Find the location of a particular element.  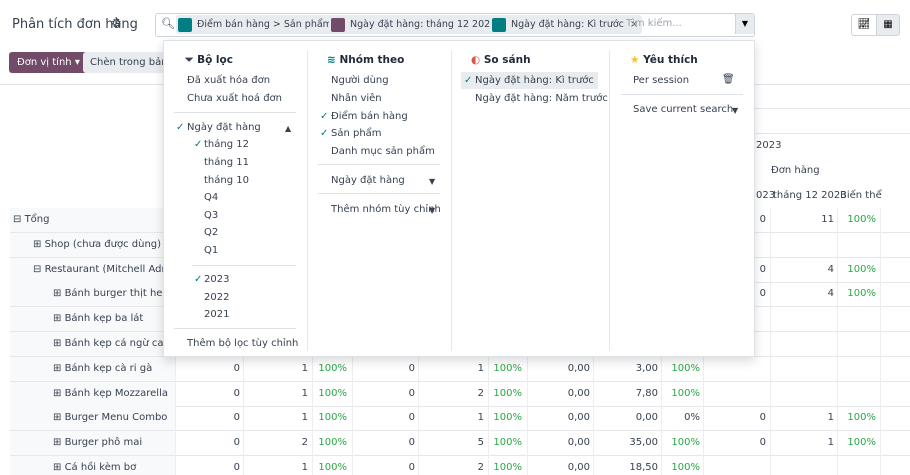

table-cell: 2 is located at coordinates (304, 443).